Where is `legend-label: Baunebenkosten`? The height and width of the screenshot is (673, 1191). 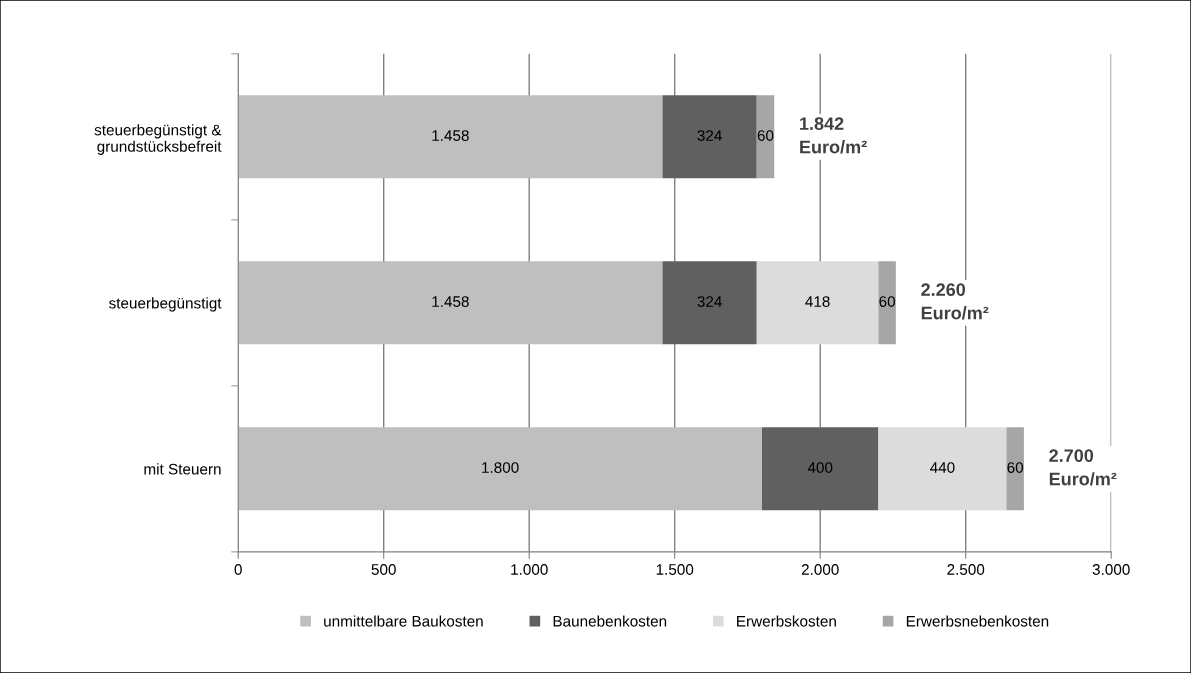
legend-label: Baunebenkosten is located at coordinates (610, 621).